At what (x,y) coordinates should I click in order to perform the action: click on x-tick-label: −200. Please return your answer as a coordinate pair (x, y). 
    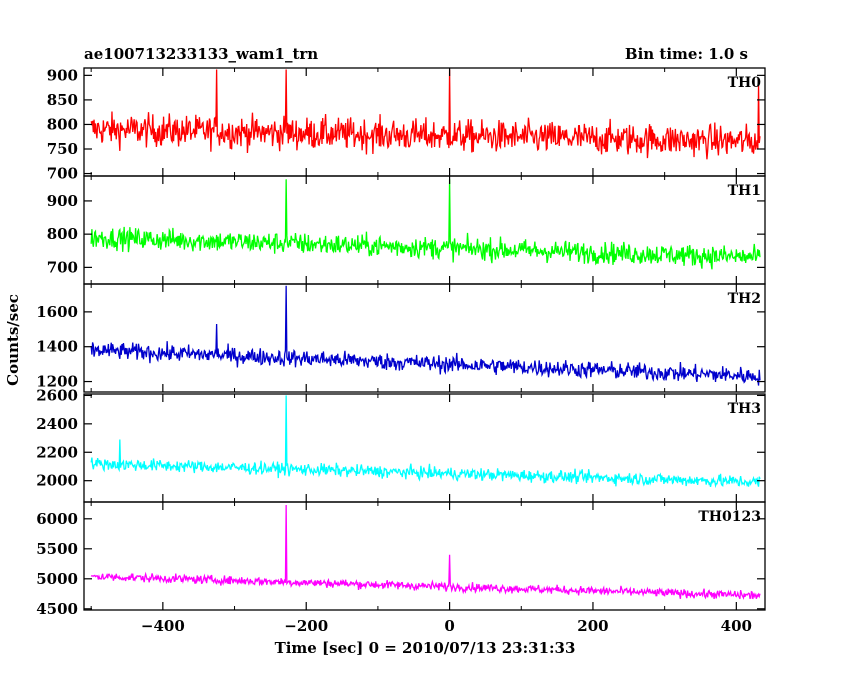
    Looking at the image, I should click on (306, 626).